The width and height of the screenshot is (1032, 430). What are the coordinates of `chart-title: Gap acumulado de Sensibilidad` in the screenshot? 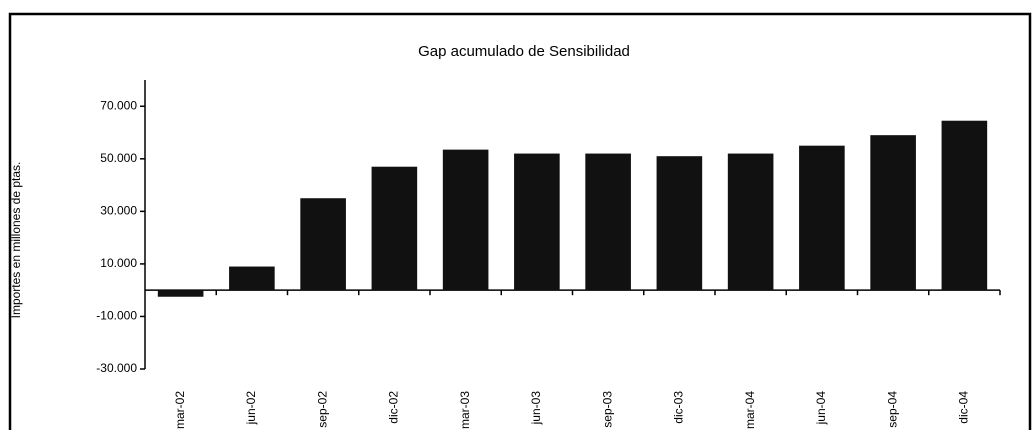 It's located at (524, 51).